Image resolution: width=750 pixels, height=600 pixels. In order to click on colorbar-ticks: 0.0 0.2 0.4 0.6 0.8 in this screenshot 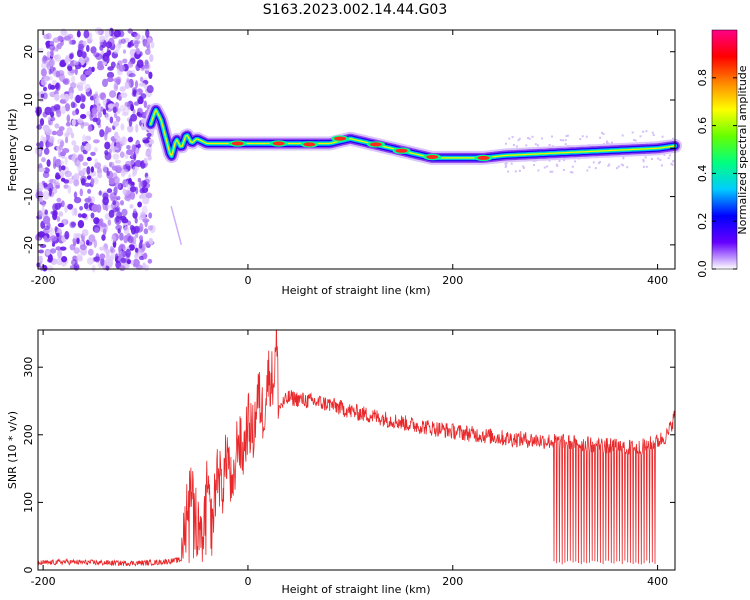, I will do `click(716, 173)`.